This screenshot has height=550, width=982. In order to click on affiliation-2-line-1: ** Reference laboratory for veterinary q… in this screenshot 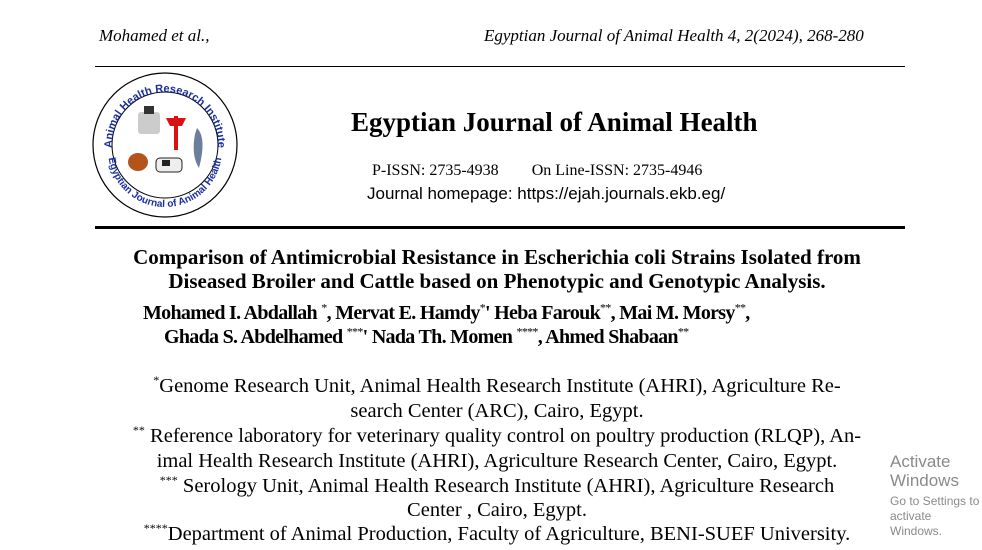, I will do `click(497, 435)`.